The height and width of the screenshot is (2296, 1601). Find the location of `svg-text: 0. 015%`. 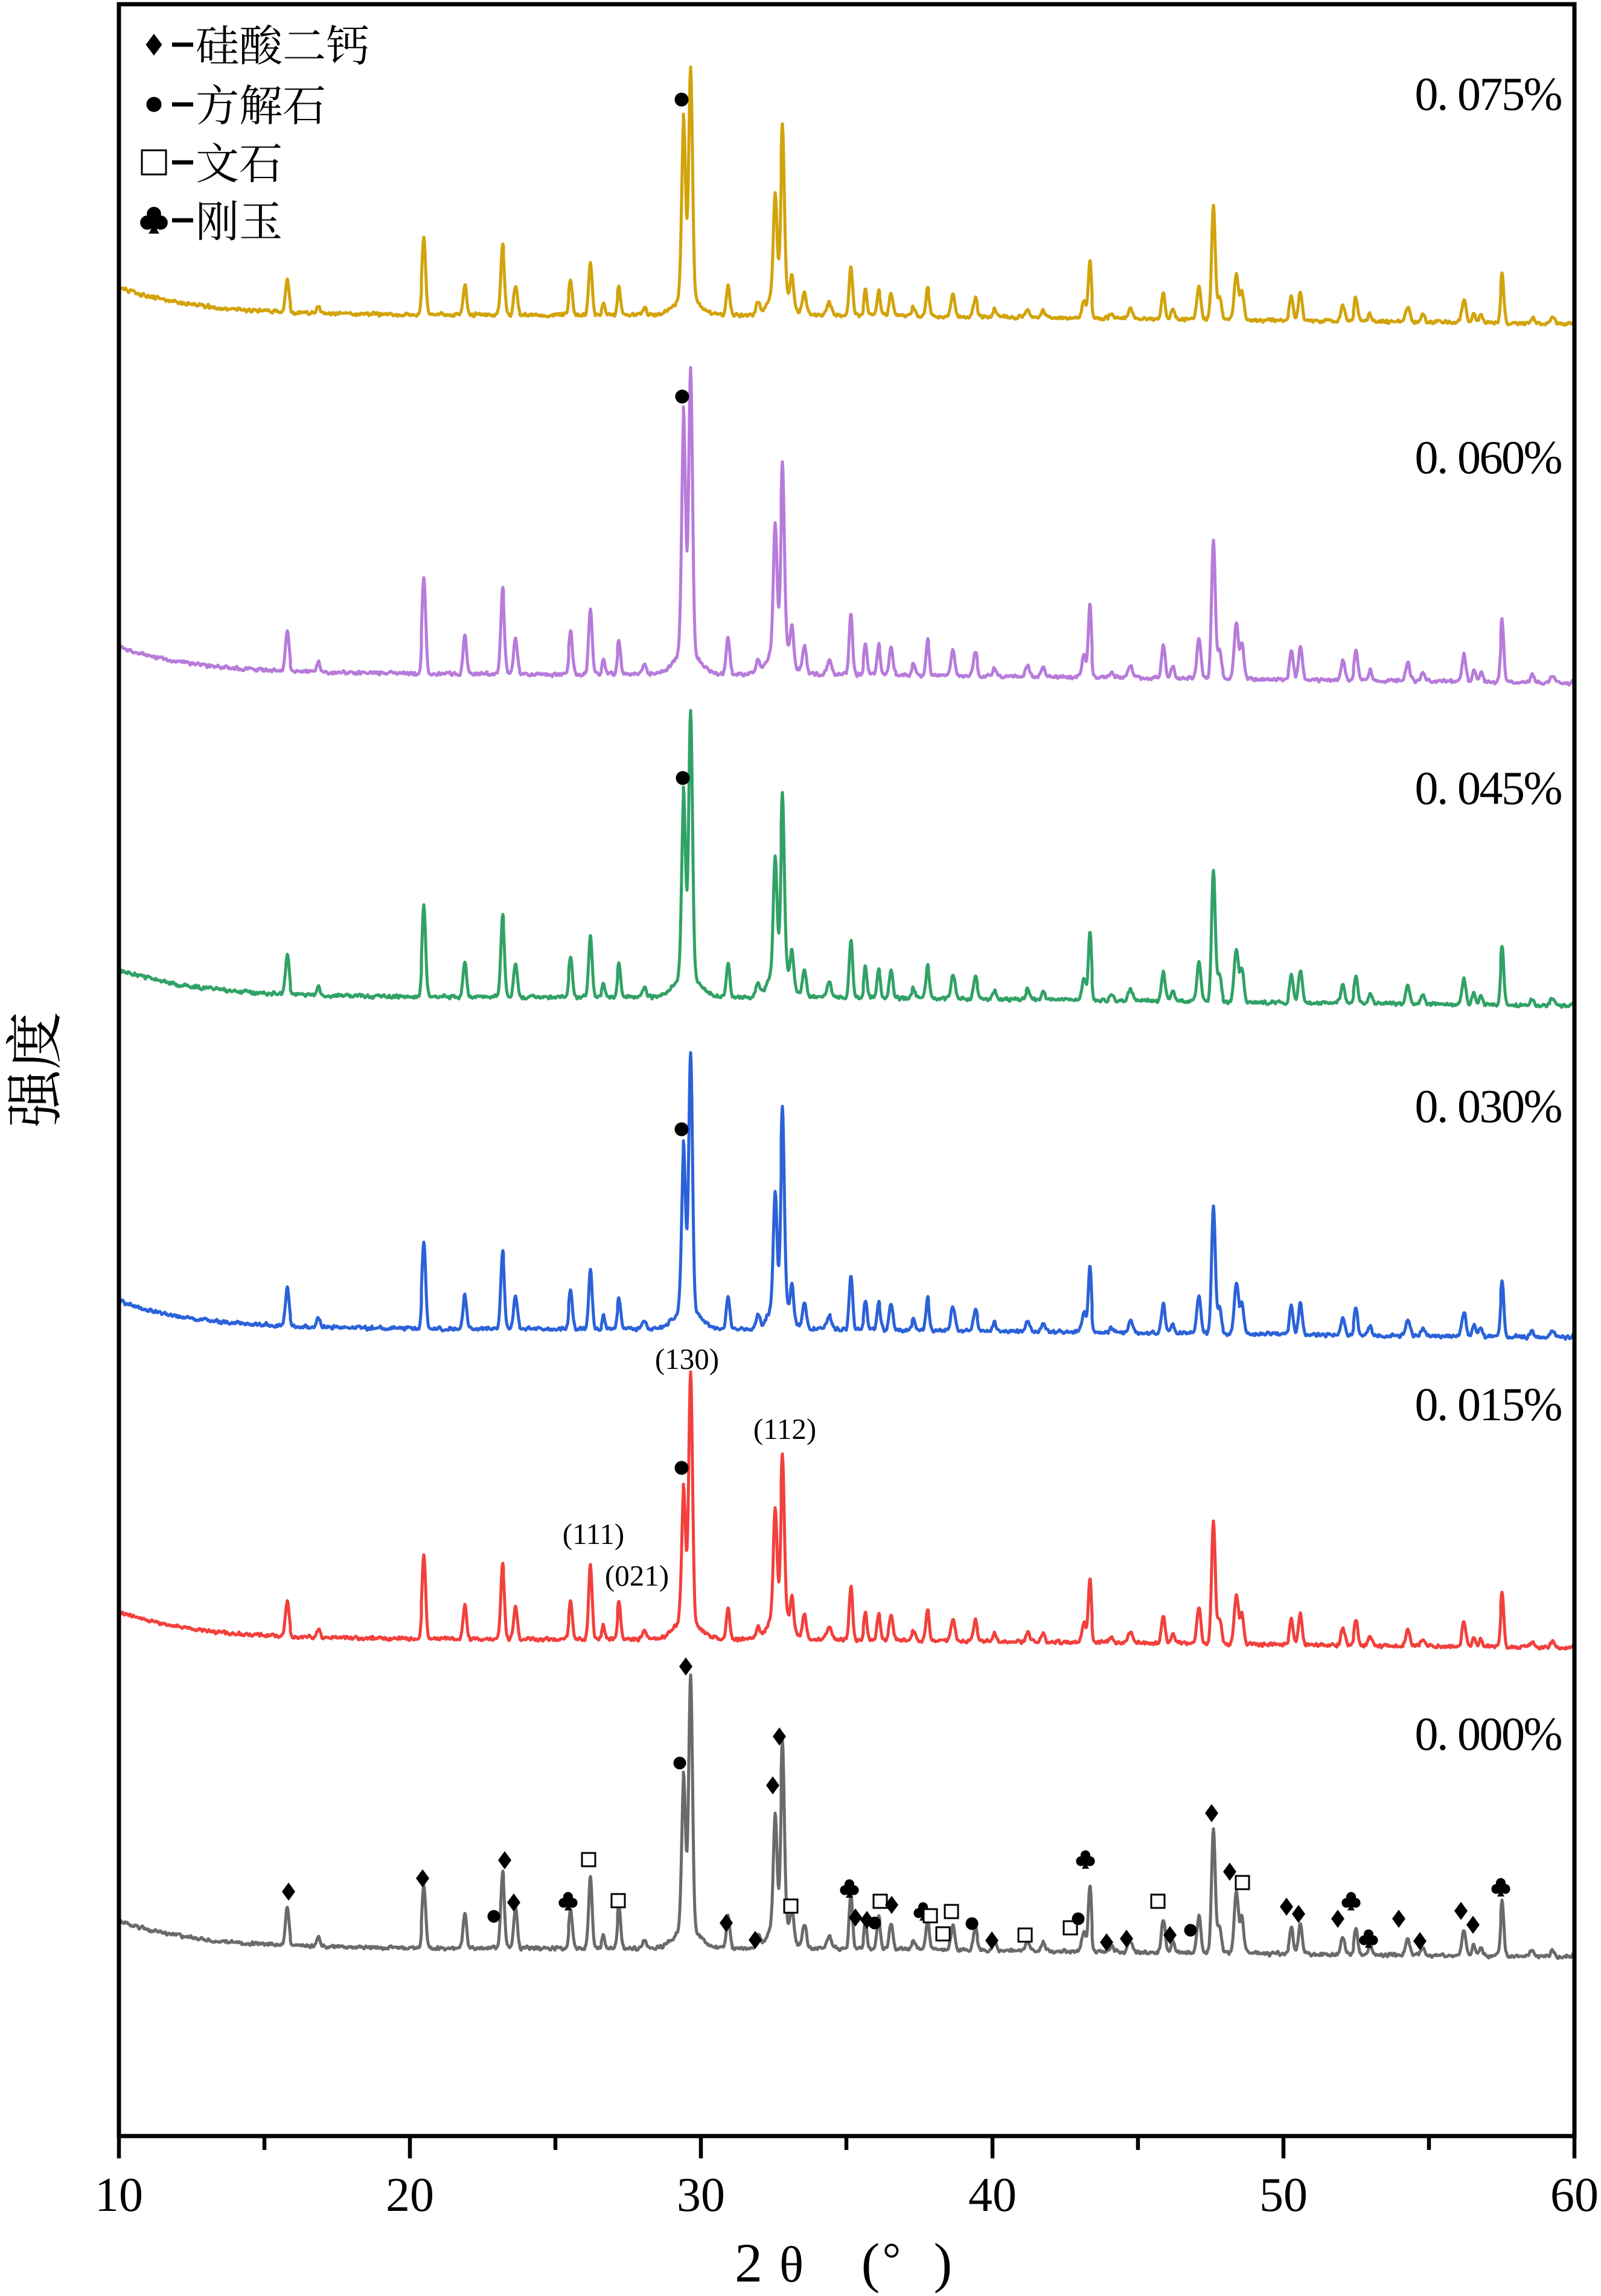

svg-text: 0. 015% is located at coordinates (1488, 1404).